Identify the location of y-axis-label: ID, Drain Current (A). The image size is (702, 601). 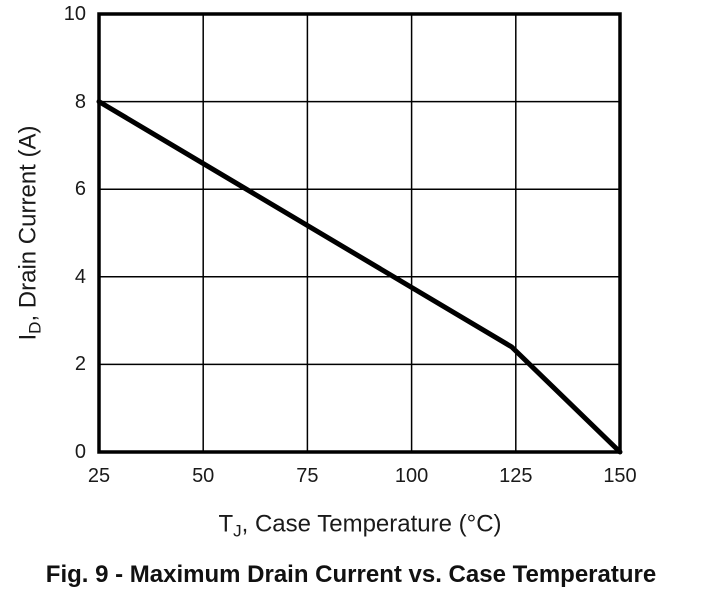
(30, 233).